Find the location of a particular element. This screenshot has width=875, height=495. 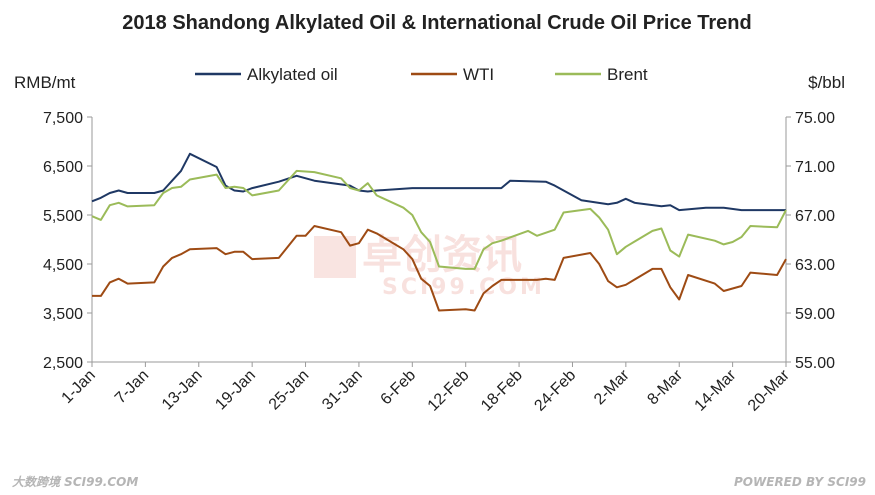

y-left-tick-label: 5,500 is located at coordinates (63, 216).